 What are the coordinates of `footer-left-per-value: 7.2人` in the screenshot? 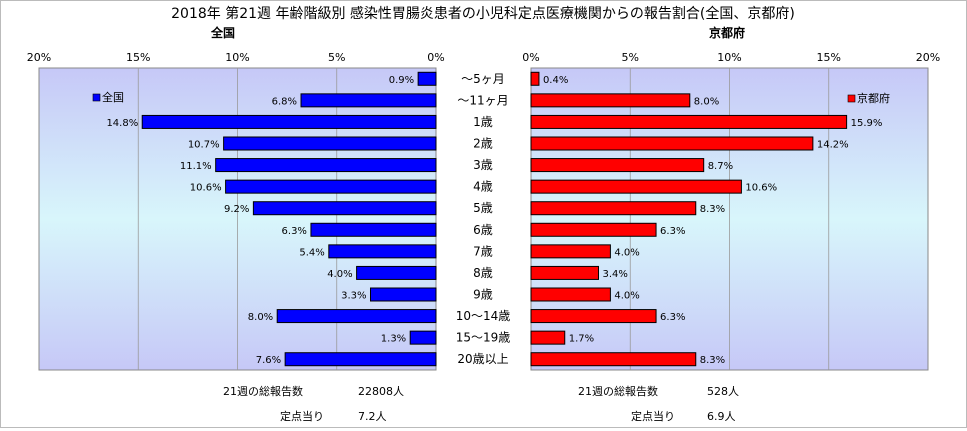 It's located at (372, 416).